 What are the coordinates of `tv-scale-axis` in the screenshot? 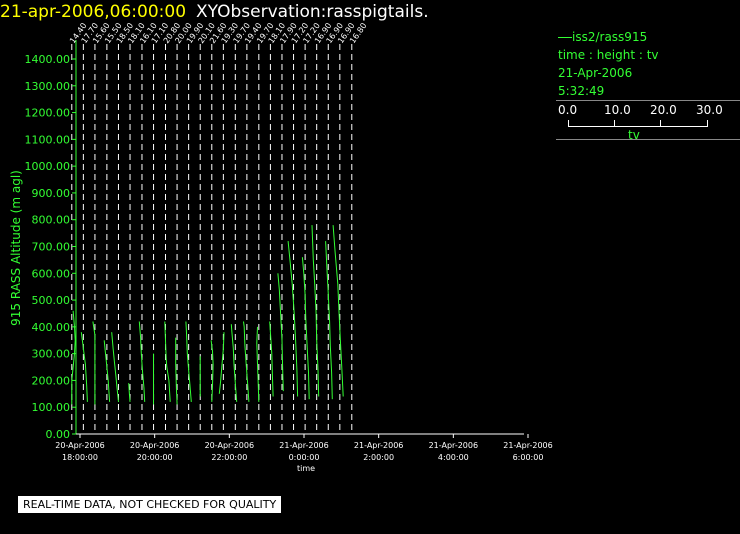 It's located at (638, 123).